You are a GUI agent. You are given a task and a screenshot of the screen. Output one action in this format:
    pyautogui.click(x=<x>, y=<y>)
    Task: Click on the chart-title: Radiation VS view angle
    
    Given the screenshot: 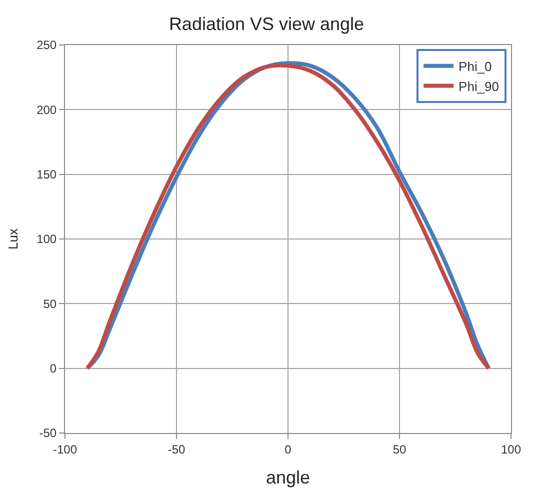 What is the action you would take?
    pyautogui.click(x=266, y=24)
    